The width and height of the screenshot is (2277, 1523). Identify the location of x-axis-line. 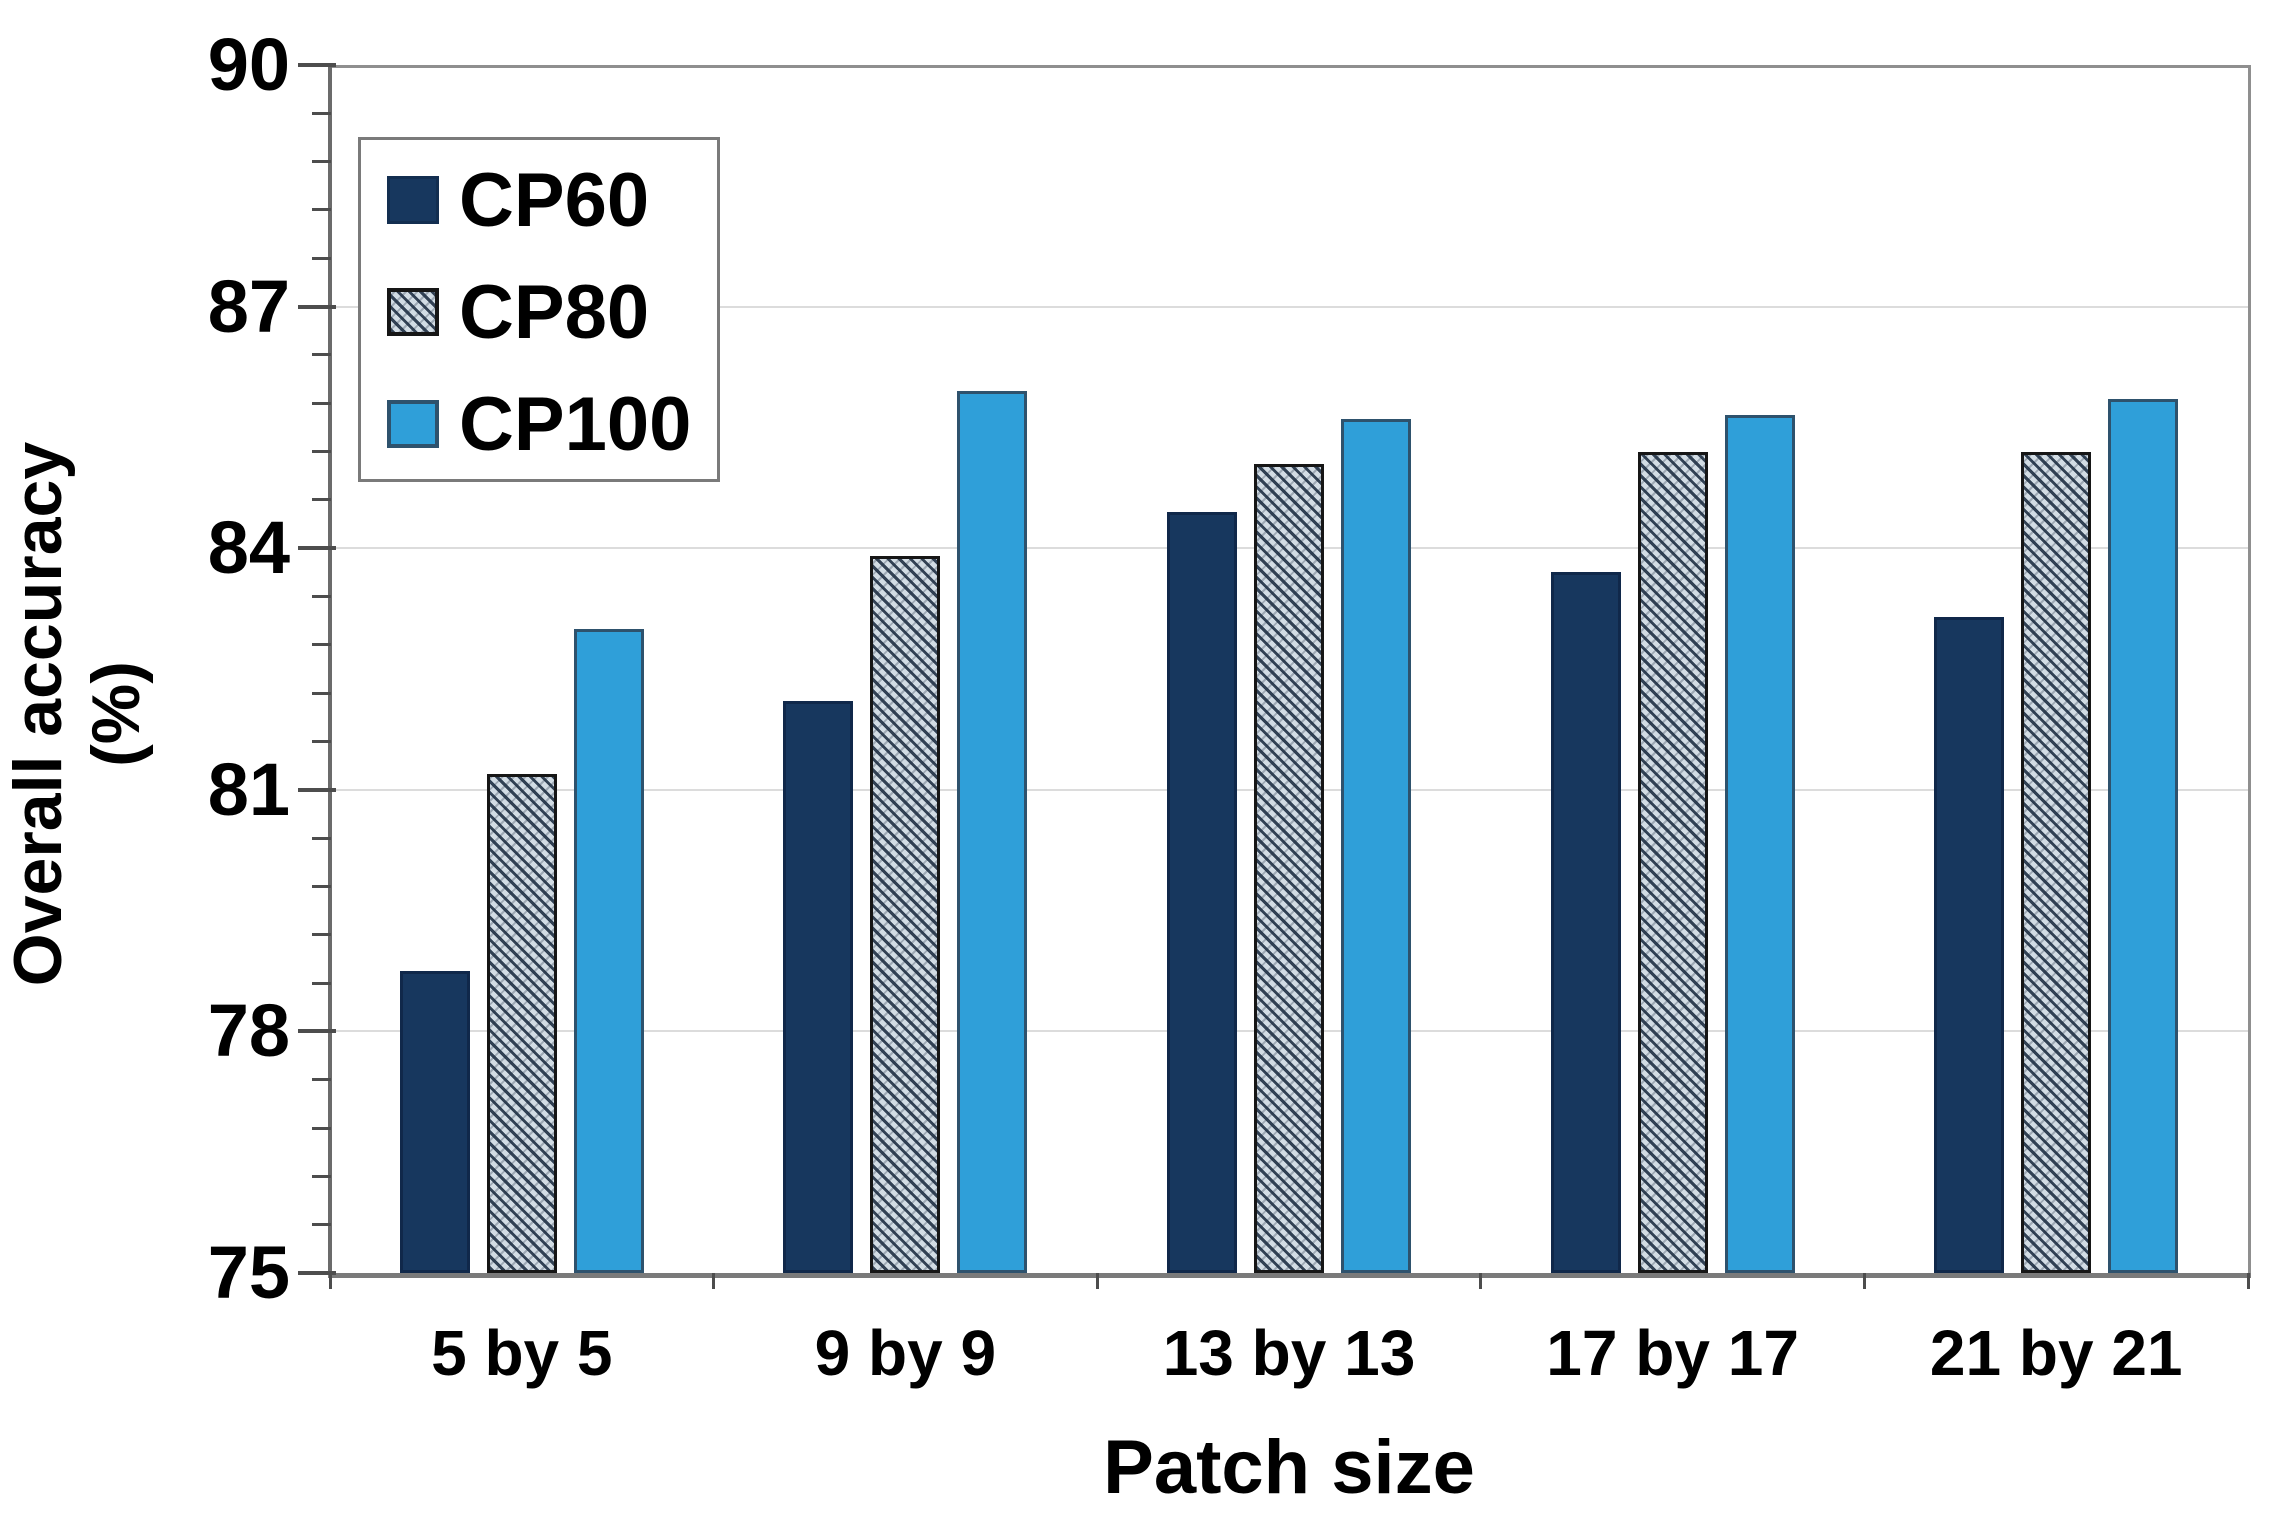
(1289, 1275).